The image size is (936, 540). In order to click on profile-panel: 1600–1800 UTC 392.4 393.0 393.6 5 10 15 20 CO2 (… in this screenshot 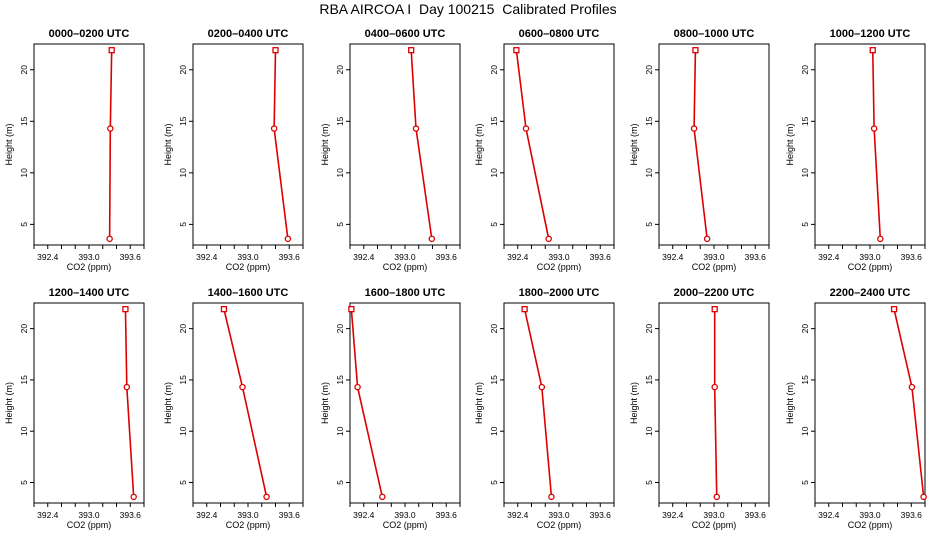, I will do `click(390, 408)`.